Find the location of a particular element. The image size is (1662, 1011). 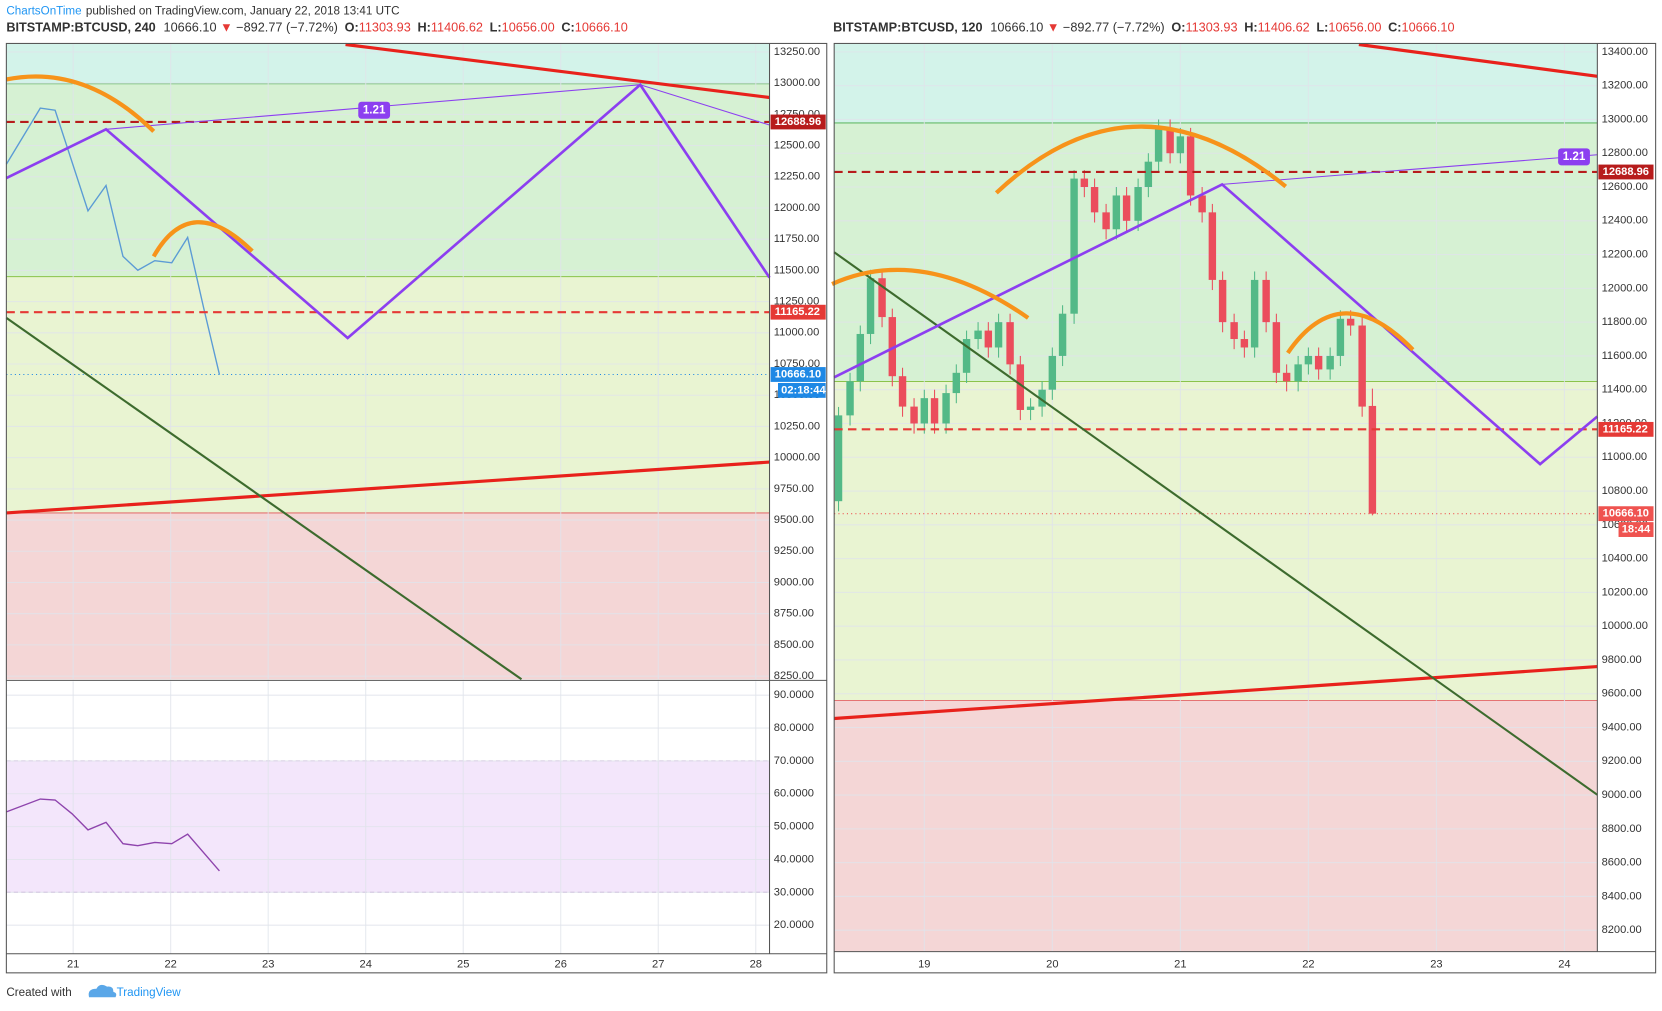

price-tag is located at coordinates (798, 374).